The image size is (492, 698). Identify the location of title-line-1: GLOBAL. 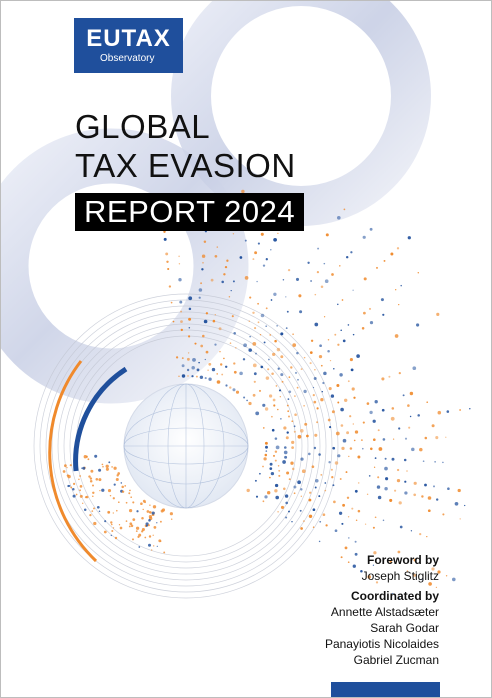
(143, 126).